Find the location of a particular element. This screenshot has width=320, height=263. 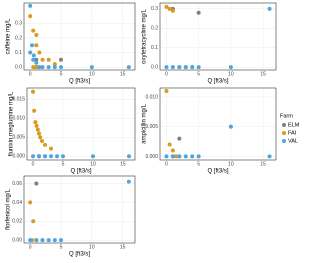

y-tick-label: 0.010 is located at coordinates (151, 97).